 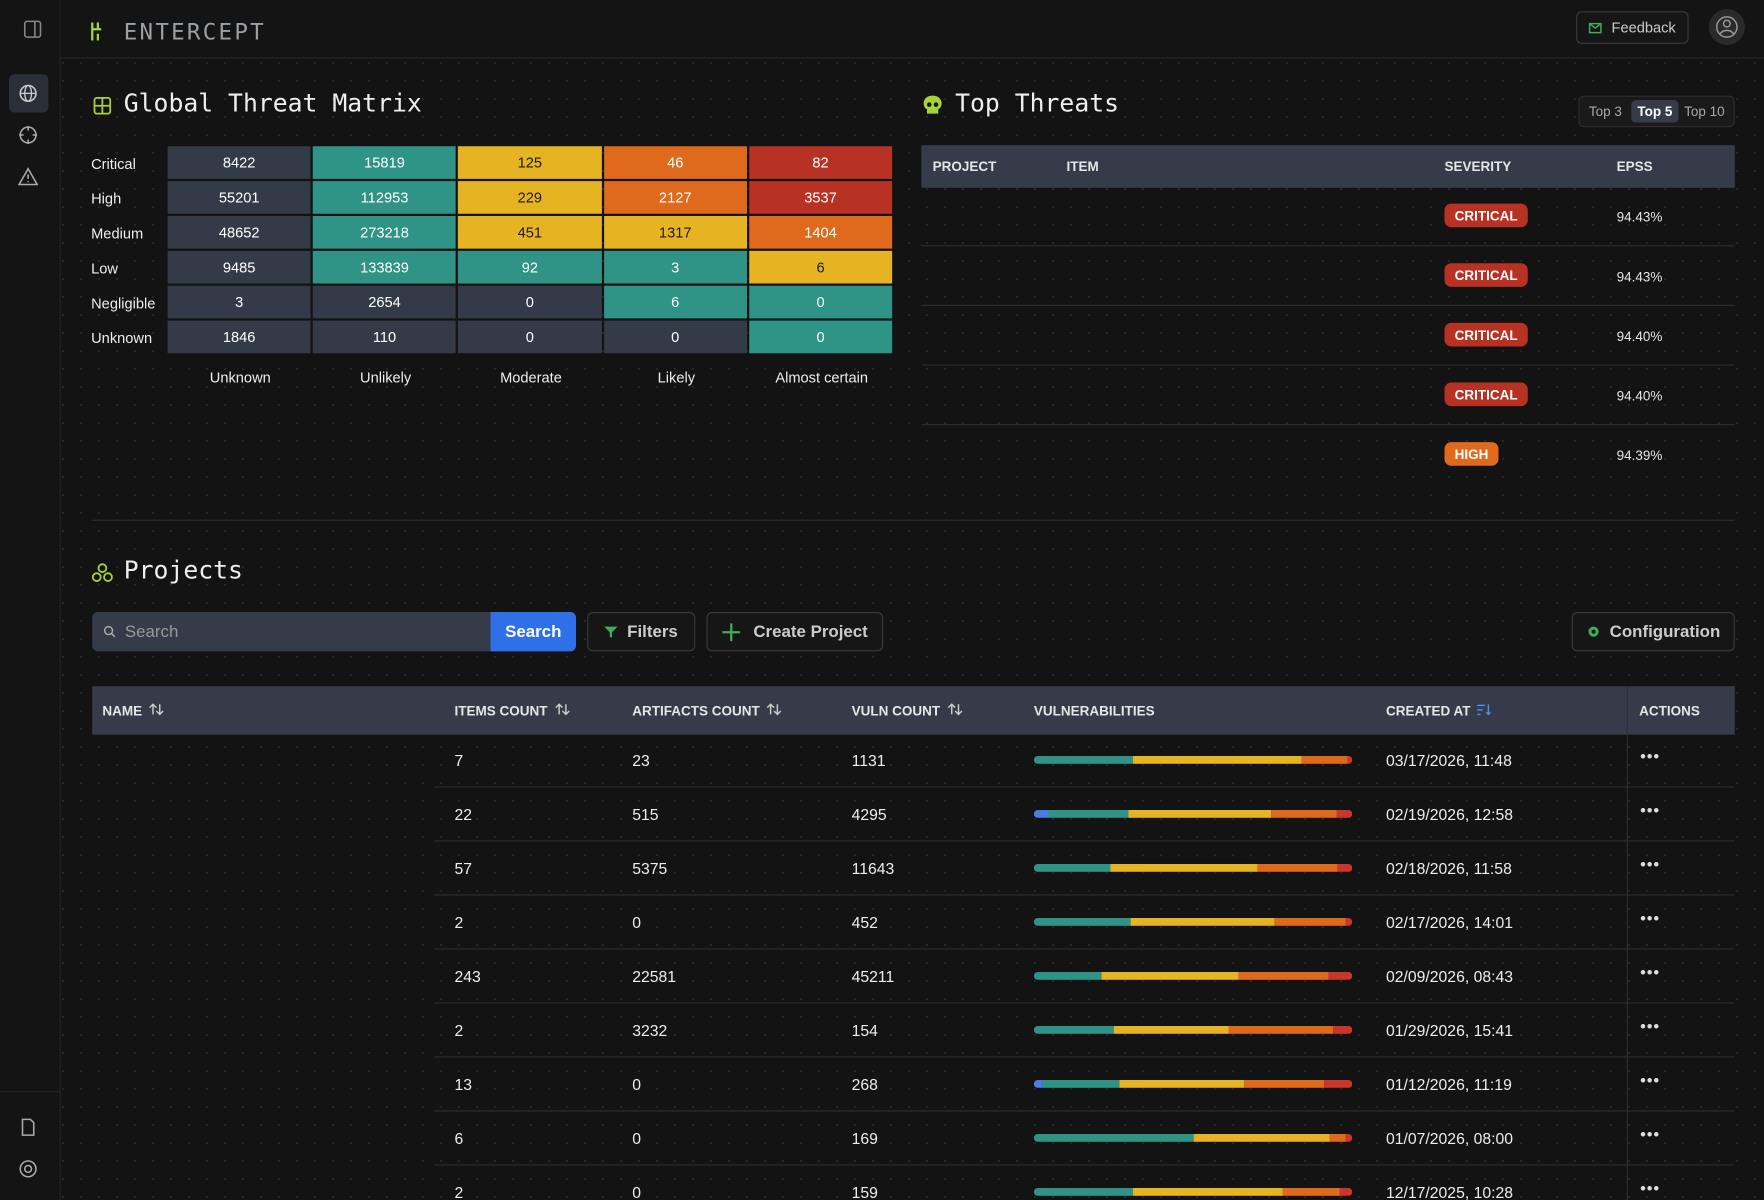 What do you see at coordinates (1704, 111) in the screenshot?
I see `threat-tab: Top 10` at bounding box center [1704, 111].